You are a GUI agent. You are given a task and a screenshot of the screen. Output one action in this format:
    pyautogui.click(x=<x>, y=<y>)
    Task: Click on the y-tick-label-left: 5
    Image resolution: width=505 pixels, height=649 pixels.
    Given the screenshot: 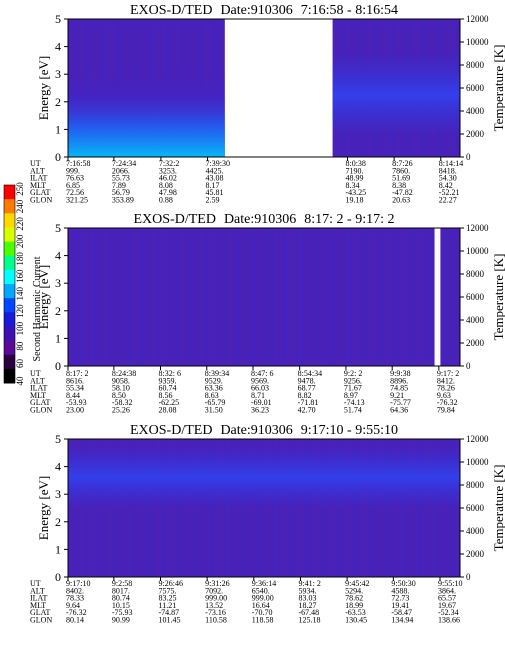 What is the action you would take?
    pyautogui.click(x=58, y=439)
    